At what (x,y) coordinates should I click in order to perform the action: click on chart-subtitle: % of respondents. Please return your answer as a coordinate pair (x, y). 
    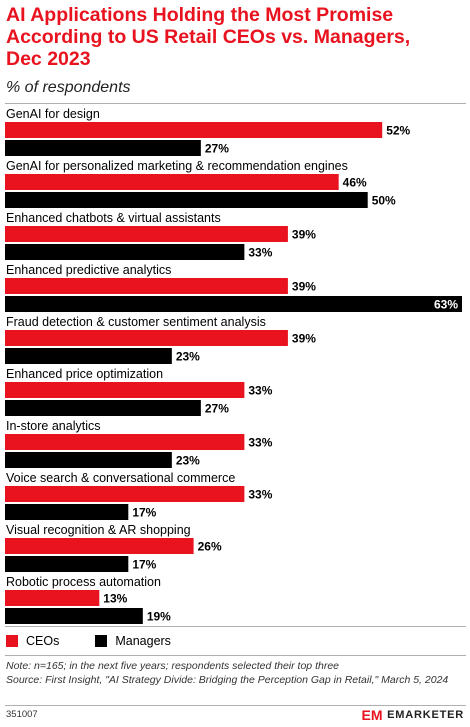
    Looking at the image, I should click on (68, 87).